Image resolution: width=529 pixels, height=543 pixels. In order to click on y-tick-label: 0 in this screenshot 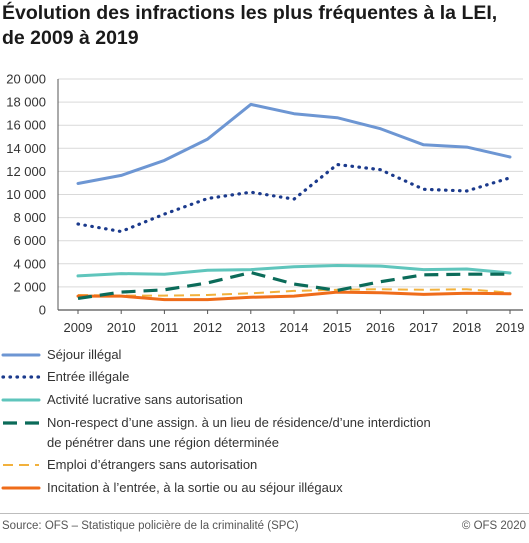, I will do `click(42, 310)`.